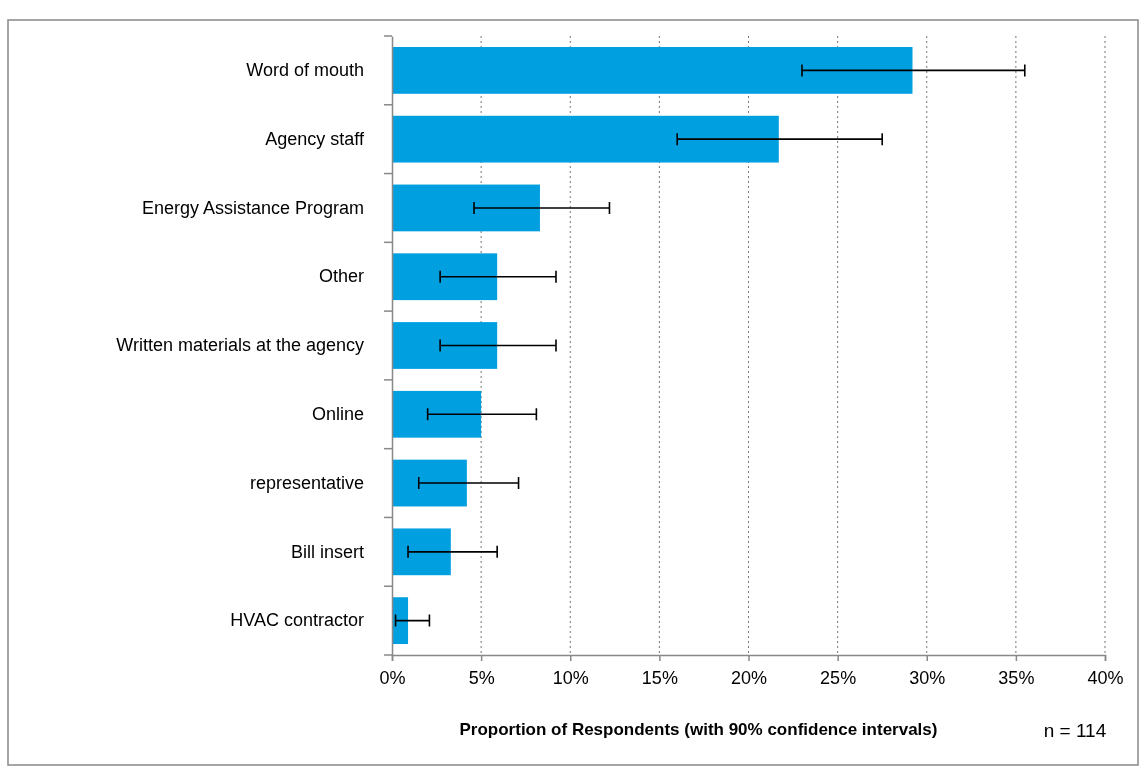 This screenshot has width=1146, height=772. What do you see at coordinates (392, 677) in the screenshot?
I see `x-tick-label: 0%` at bounding box center [392, 677].